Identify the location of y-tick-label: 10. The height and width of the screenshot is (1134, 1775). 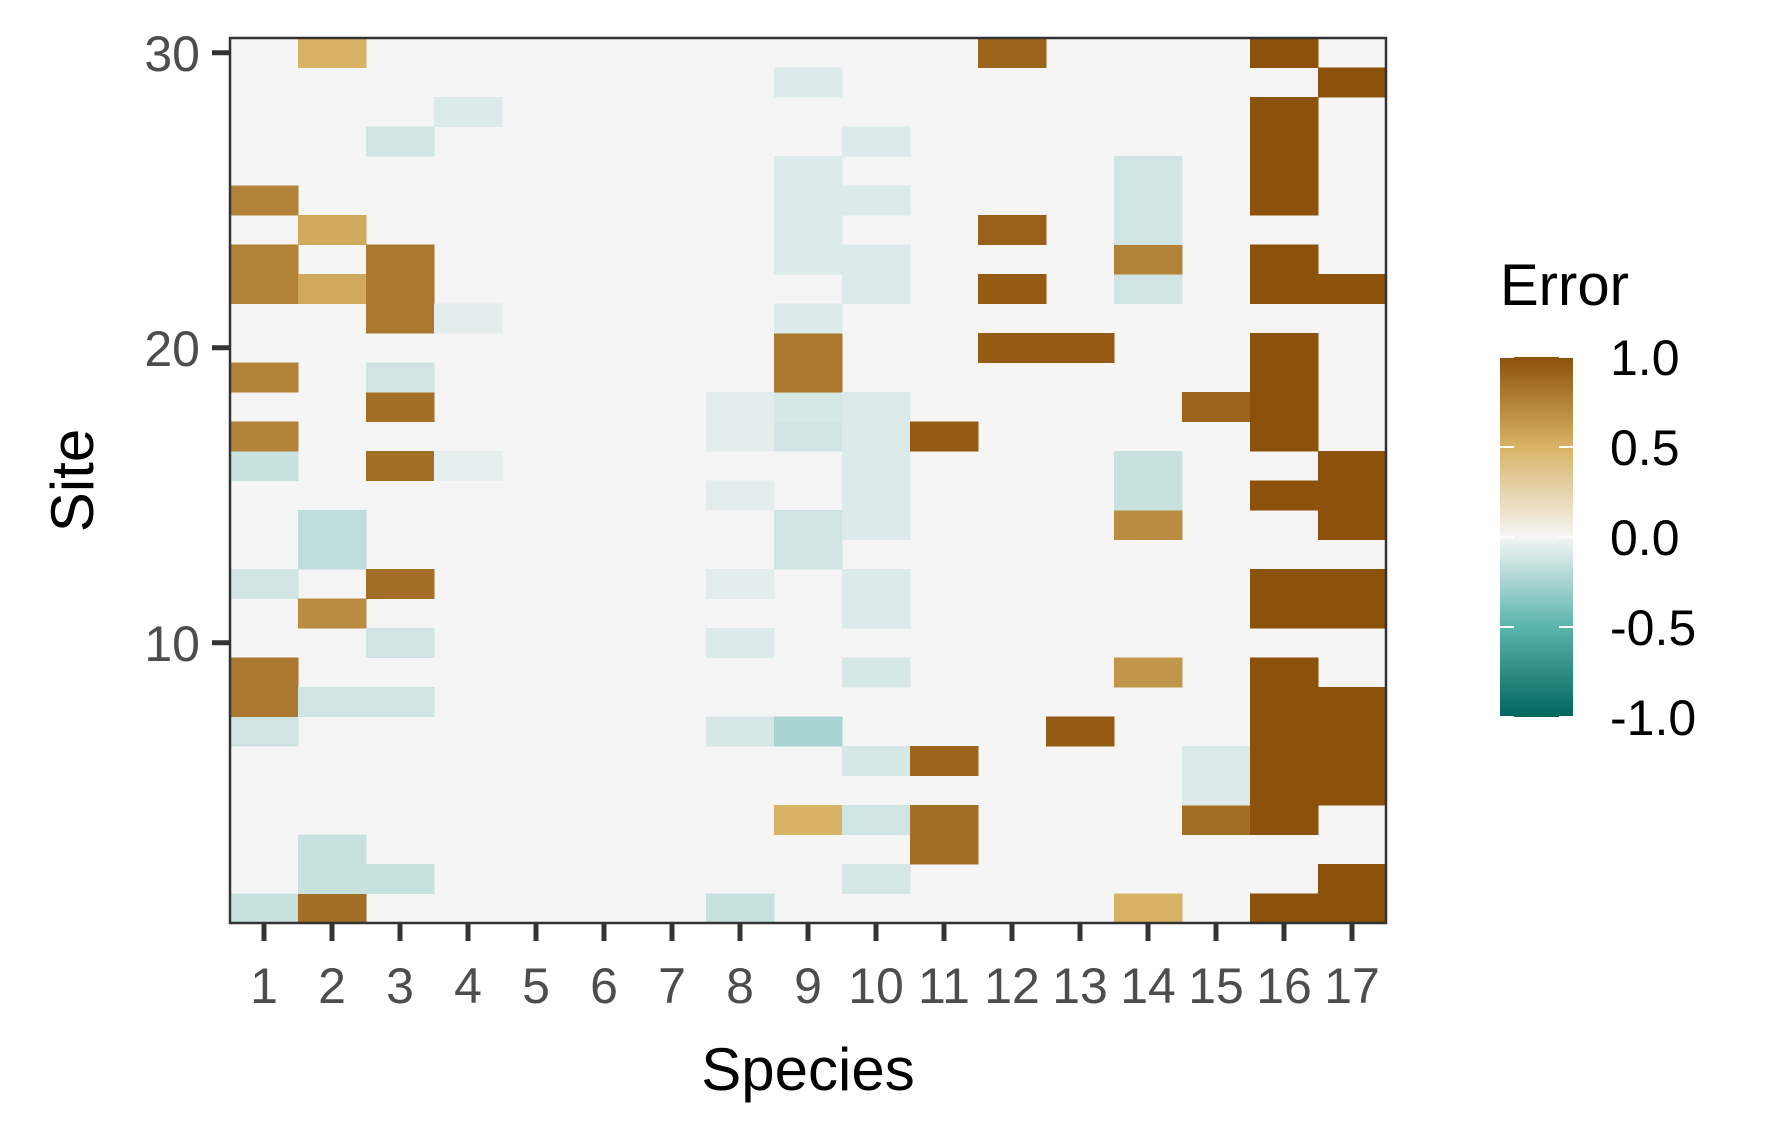
(172, 644).